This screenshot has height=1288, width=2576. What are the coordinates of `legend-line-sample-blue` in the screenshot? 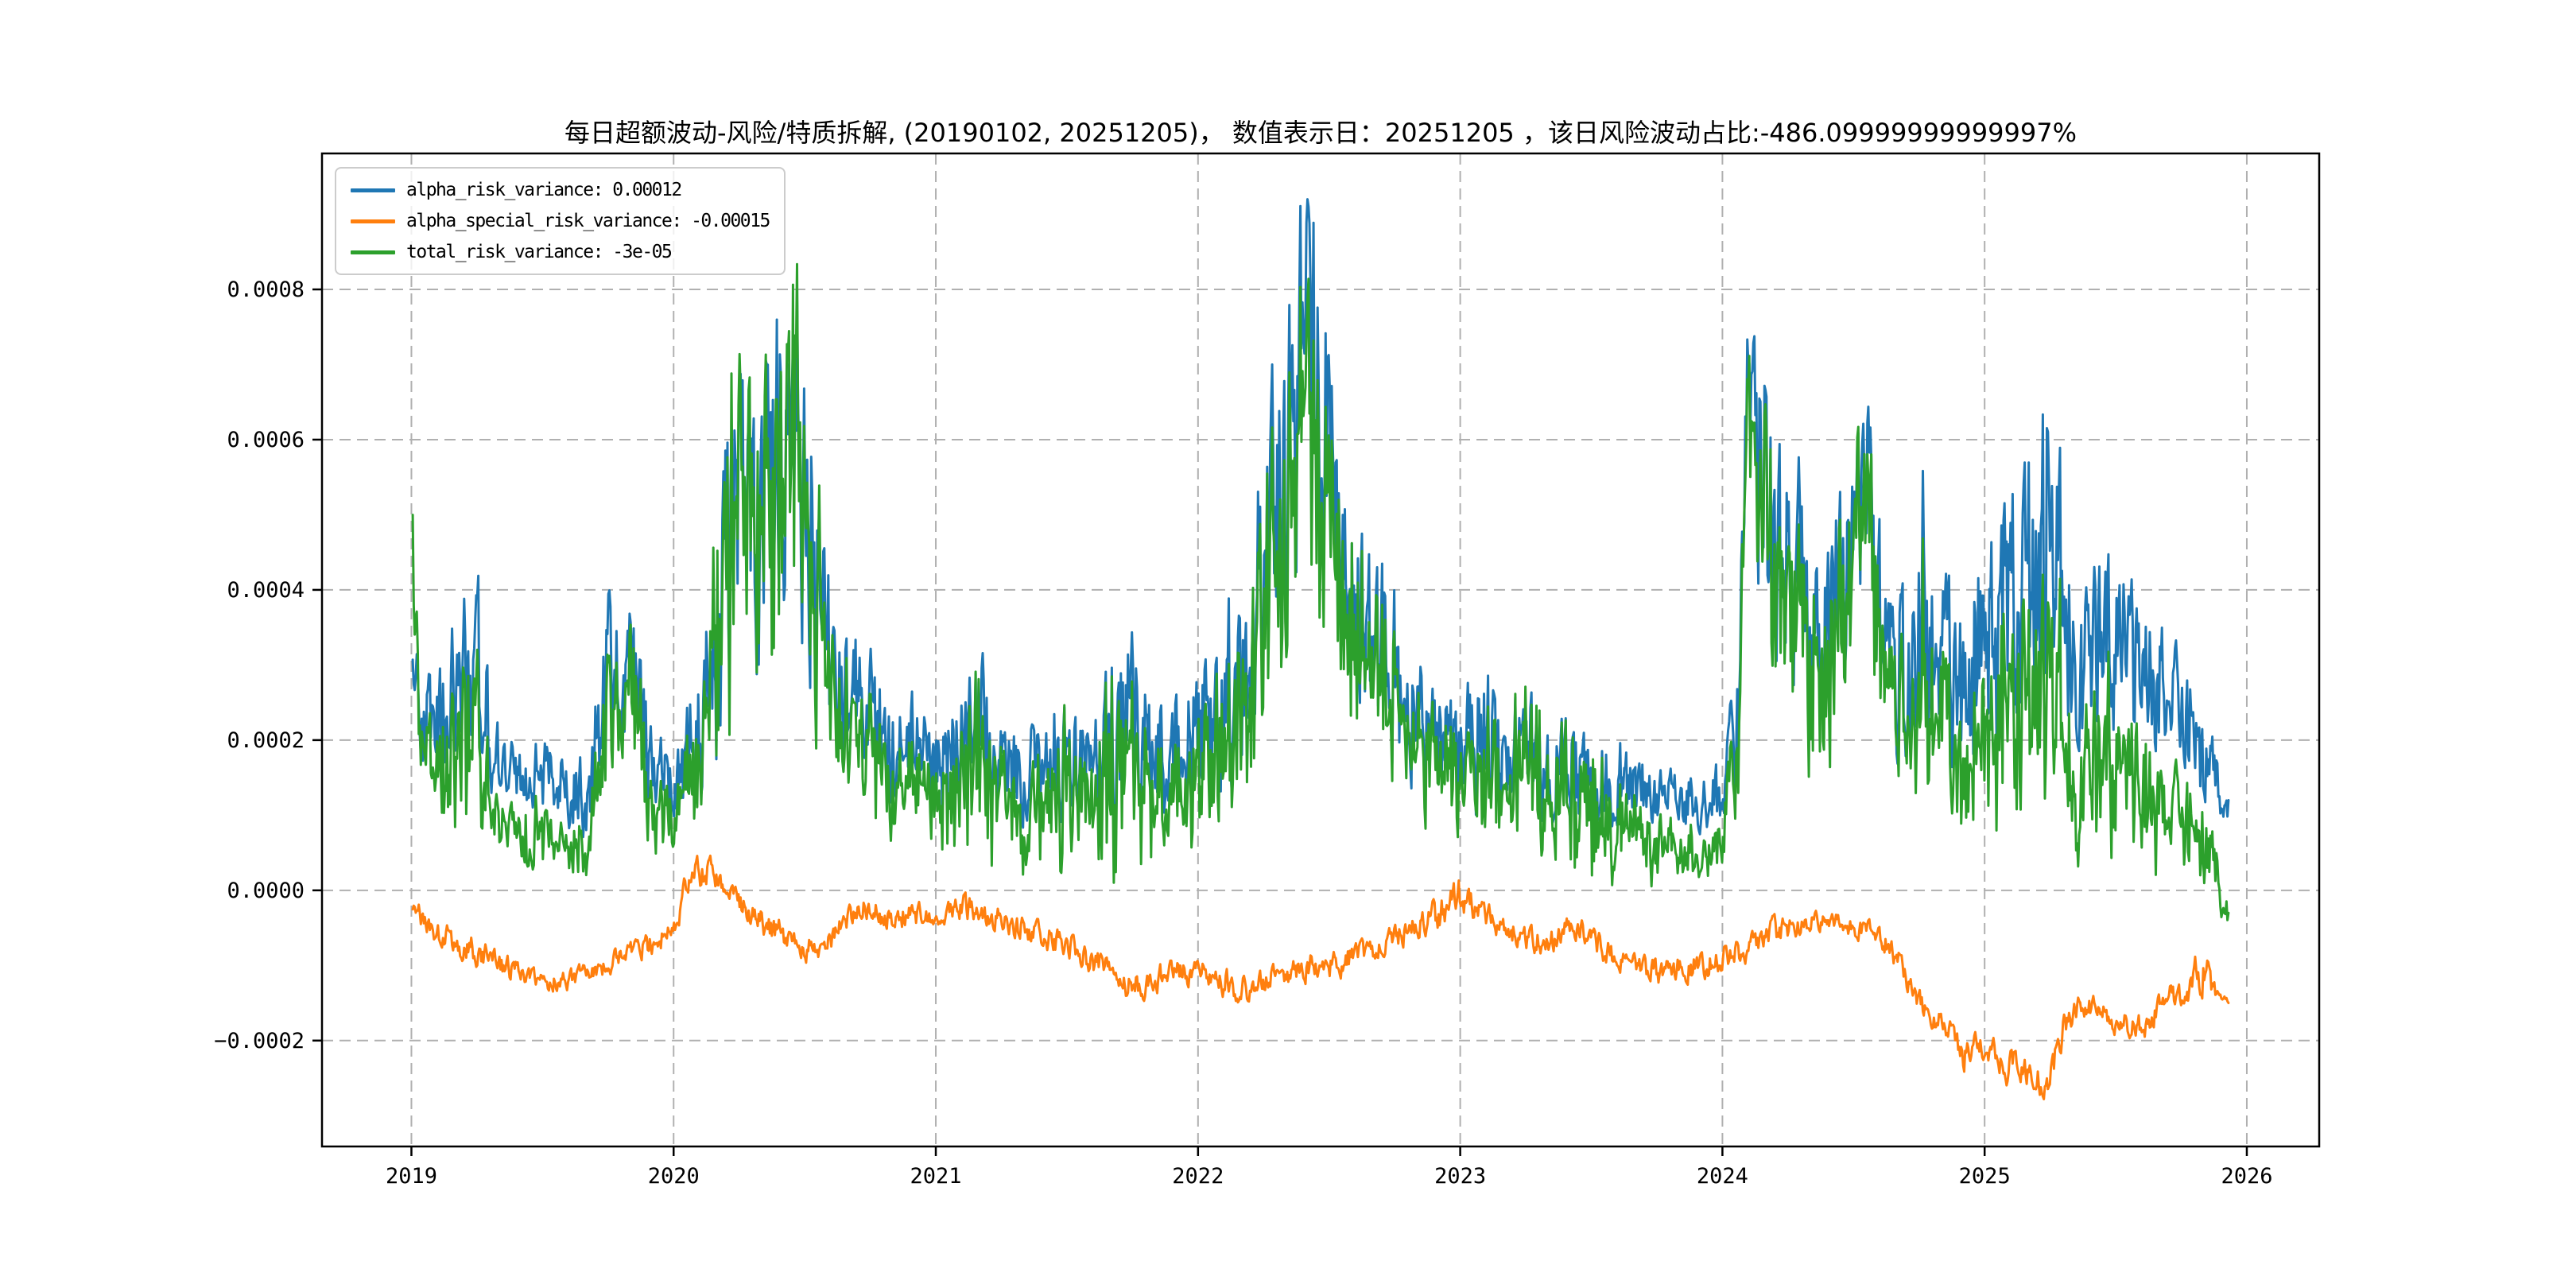 It's located at (373, 190).